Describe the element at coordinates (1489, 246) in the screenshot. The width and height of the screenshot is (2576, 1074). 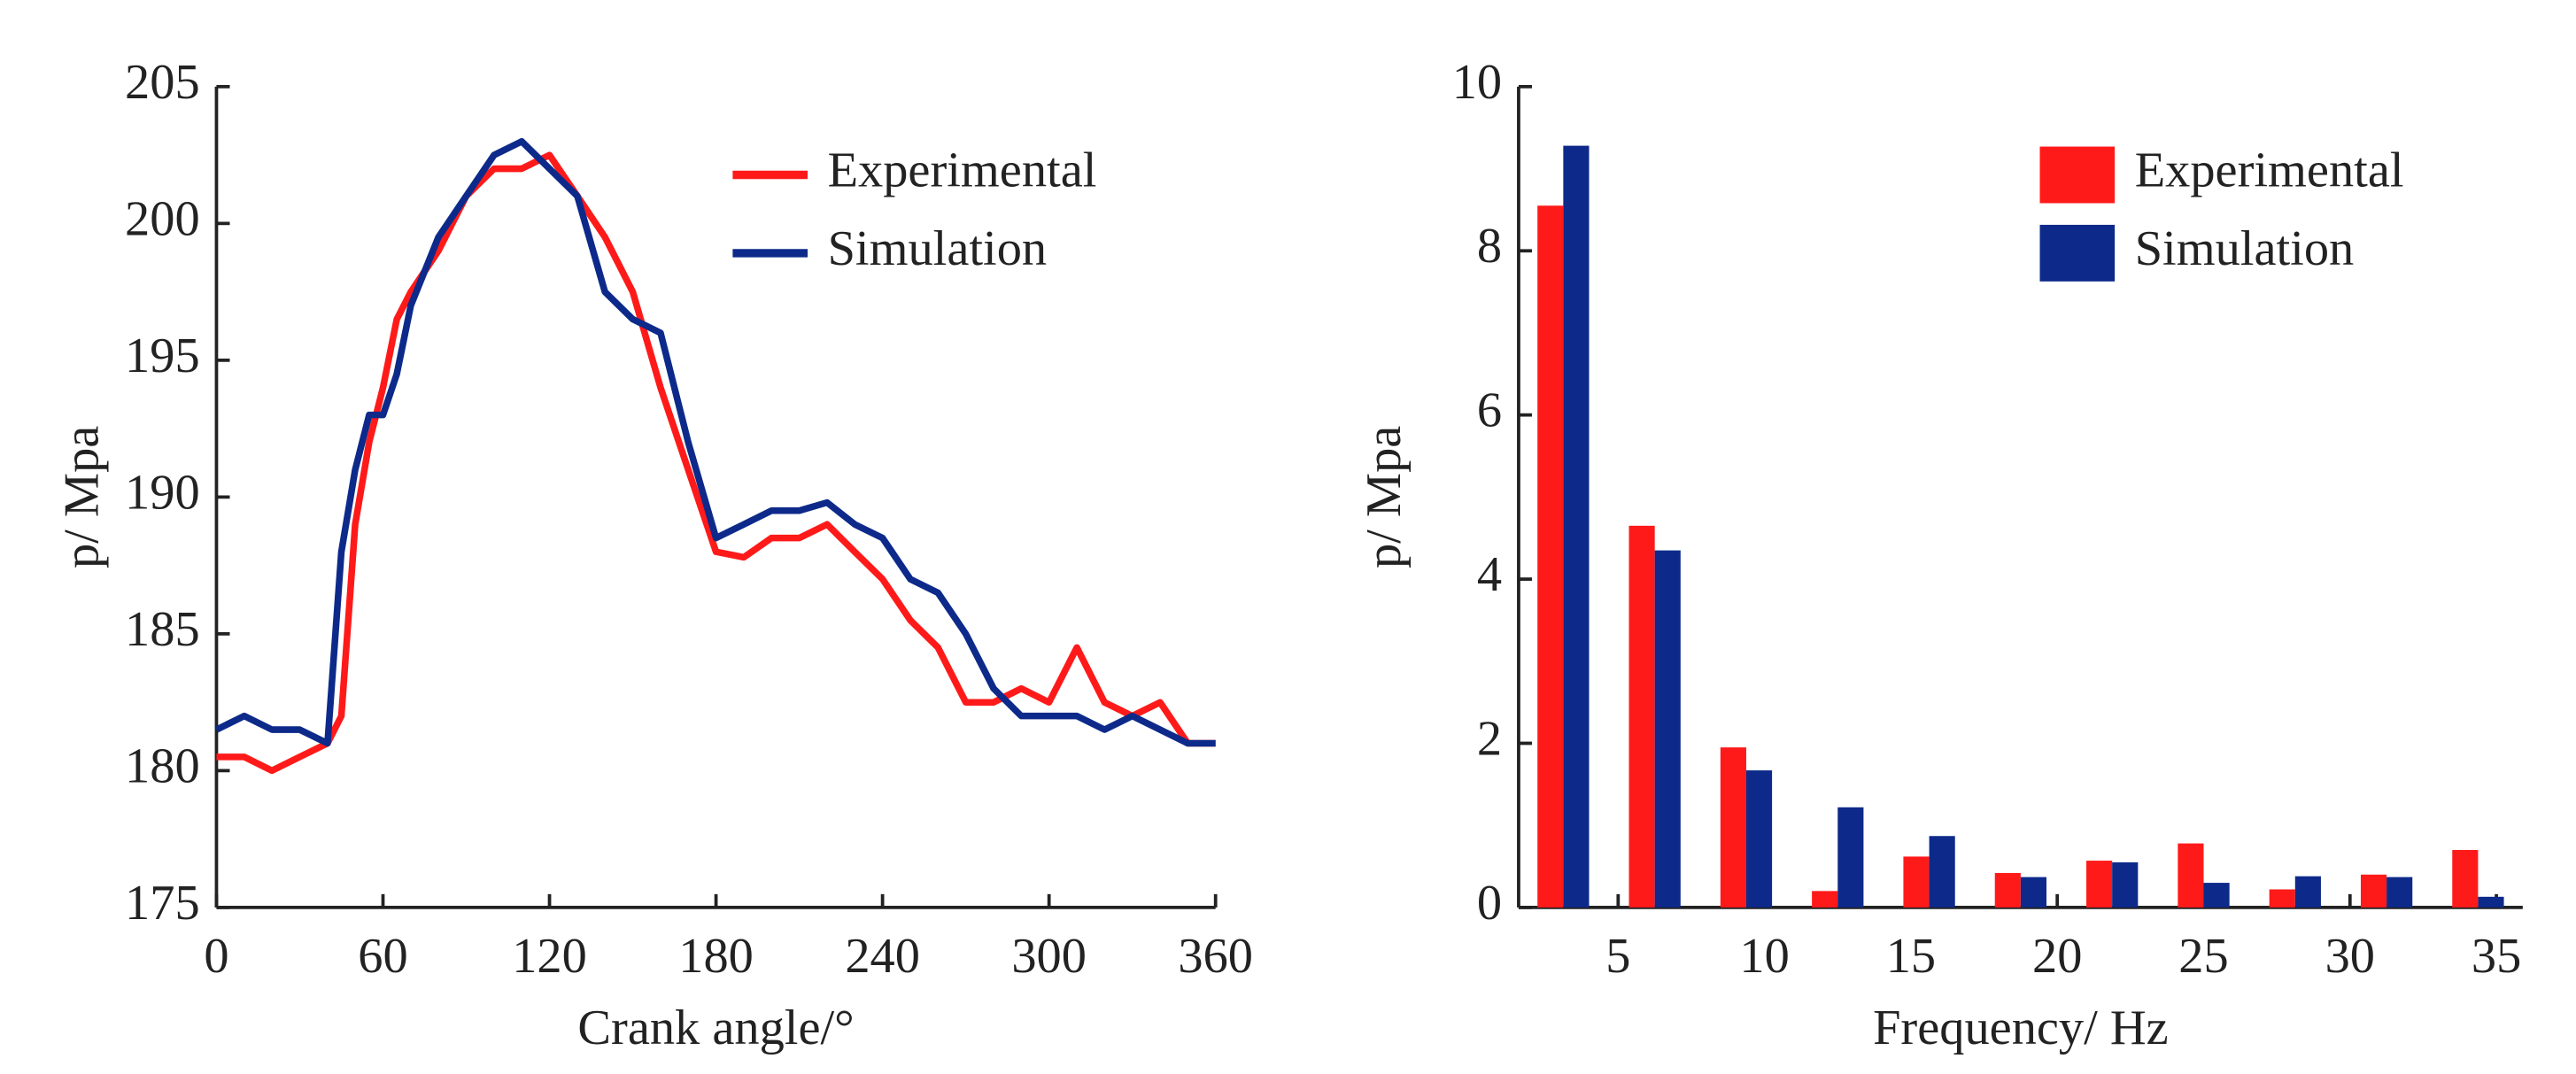
I see `y-tick-label: 8` at that location.